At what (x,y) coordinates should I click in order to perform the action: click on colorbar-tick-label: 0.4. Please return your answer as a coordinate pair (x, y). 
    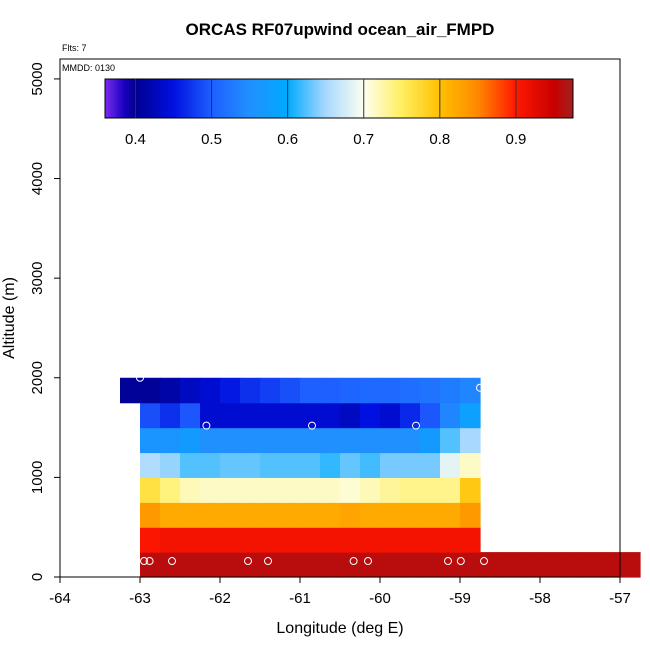
    Looking at the image, I should click on (135, 139).